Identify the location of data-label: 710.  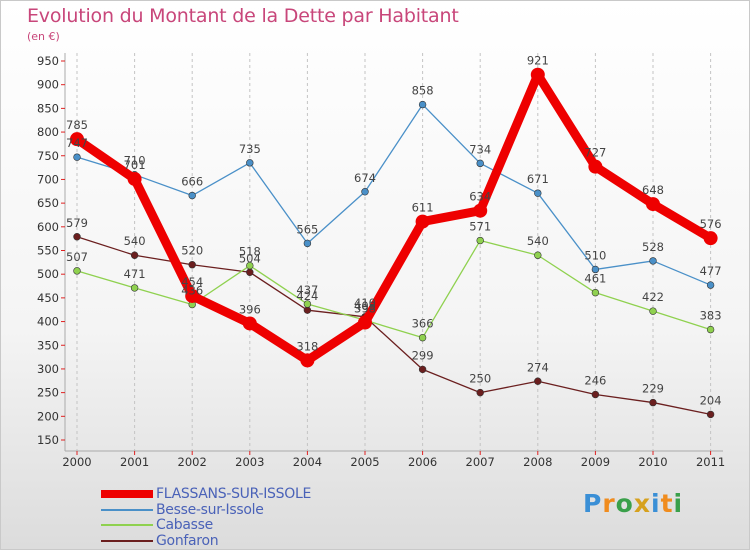
(135, 161).